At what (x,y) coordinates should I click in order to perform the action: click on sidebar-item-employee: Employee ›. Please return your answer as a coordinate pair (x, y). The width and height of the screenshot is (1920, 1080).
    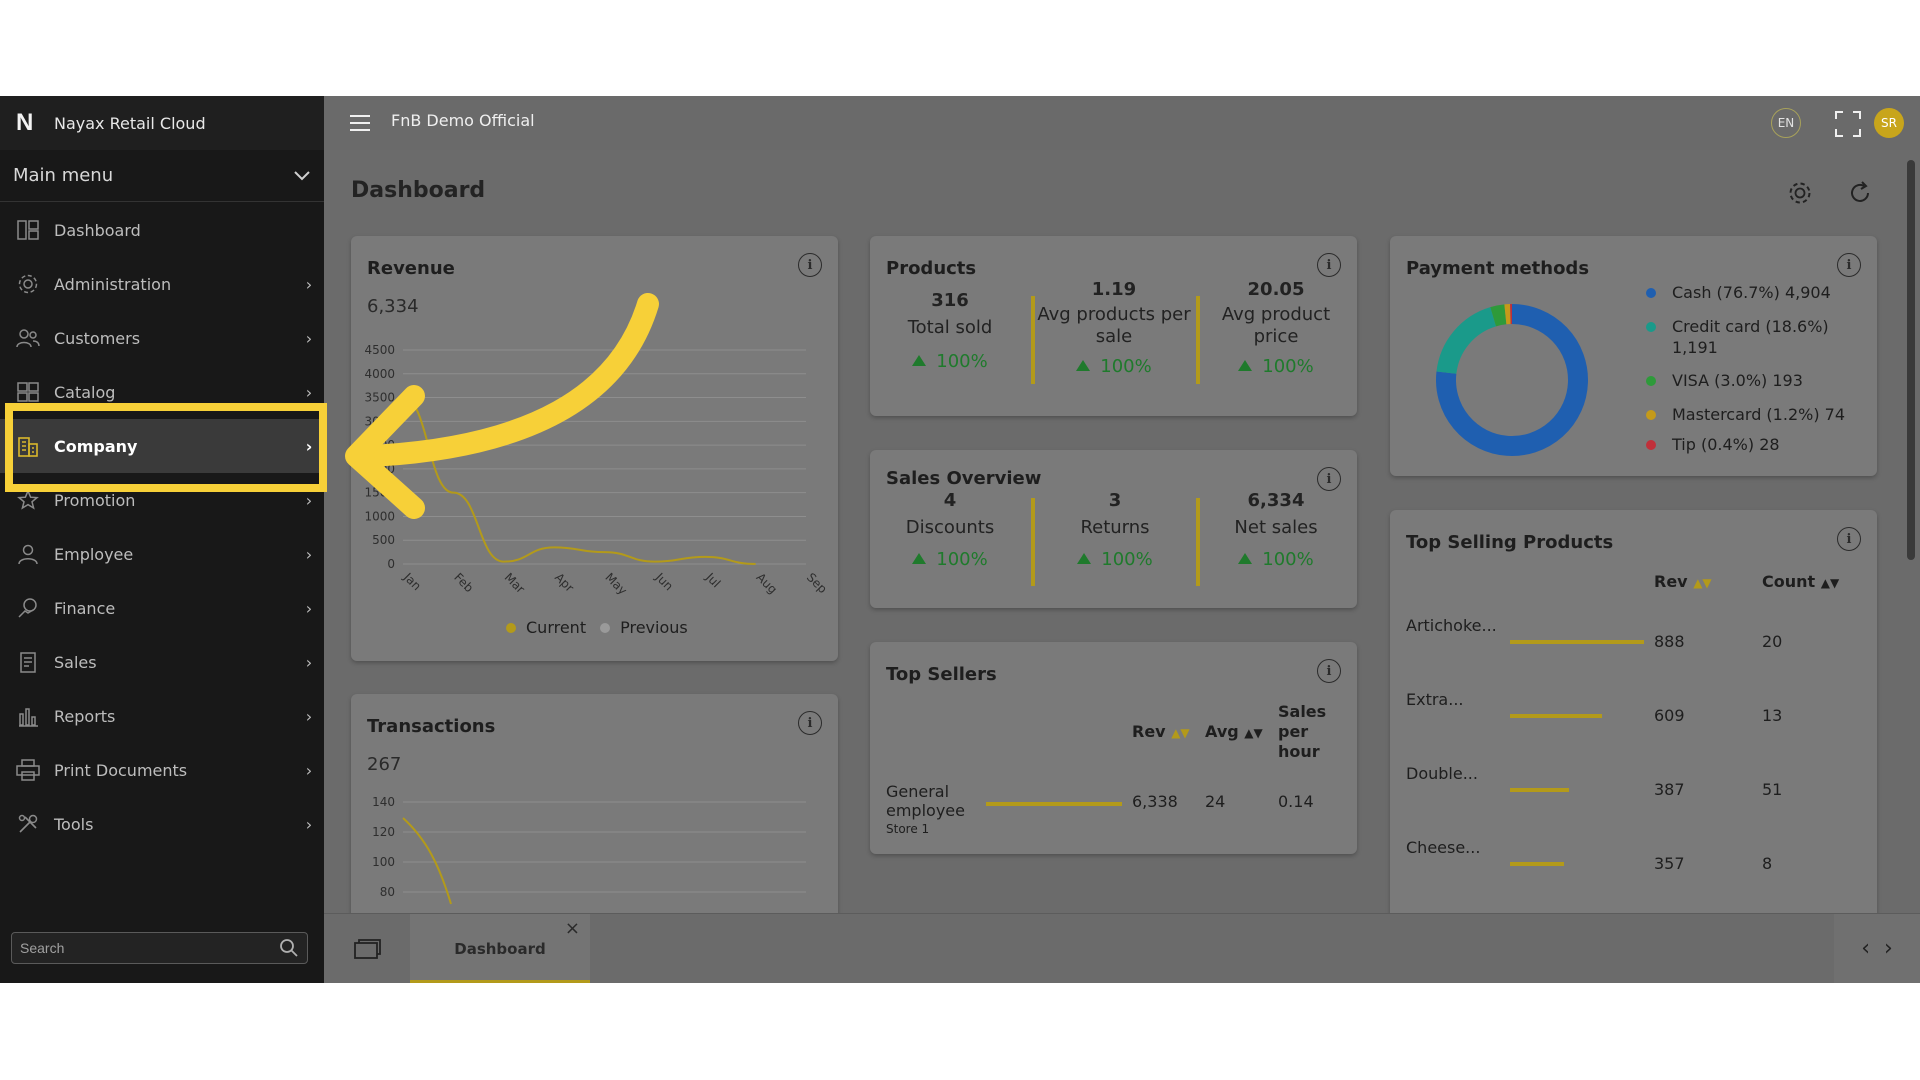
    Looking at the image, I should click on (162, 554).